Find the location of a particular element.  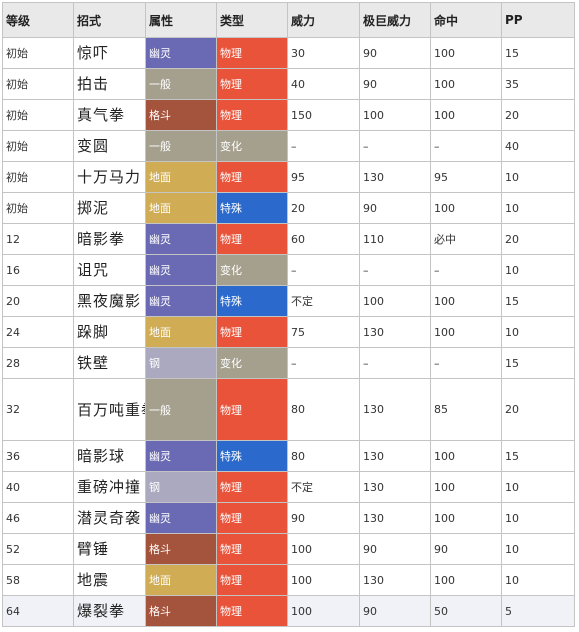

category-cell: 特殊 is located at coordinates (252, 208).